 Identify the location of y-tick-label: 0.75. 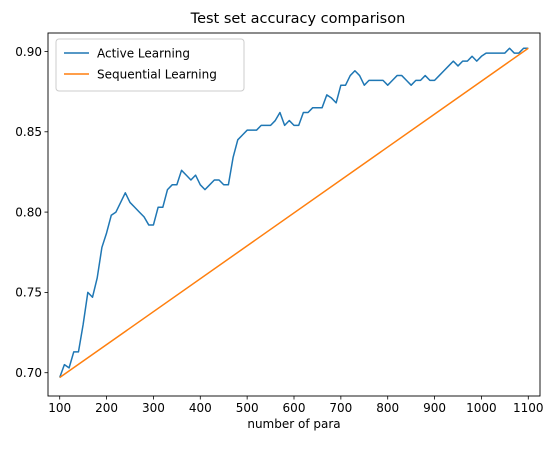
(28, 293).